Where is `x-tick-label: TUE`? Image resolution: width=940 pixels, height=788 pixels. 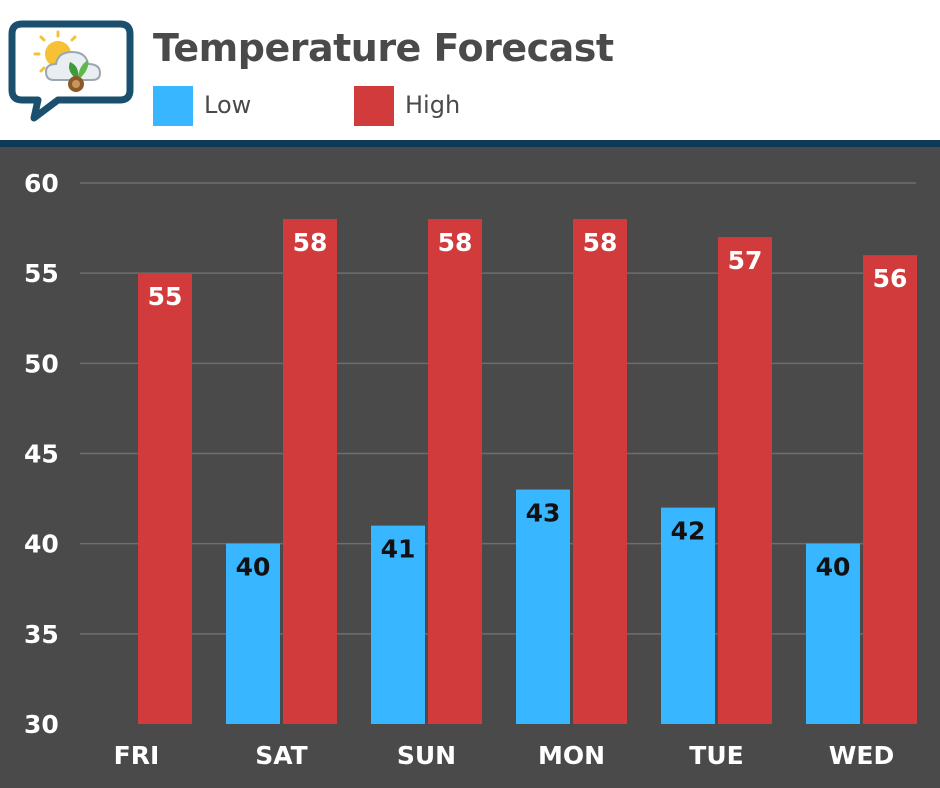
x-tick-label: TUE is located at coordinates (716, 755).